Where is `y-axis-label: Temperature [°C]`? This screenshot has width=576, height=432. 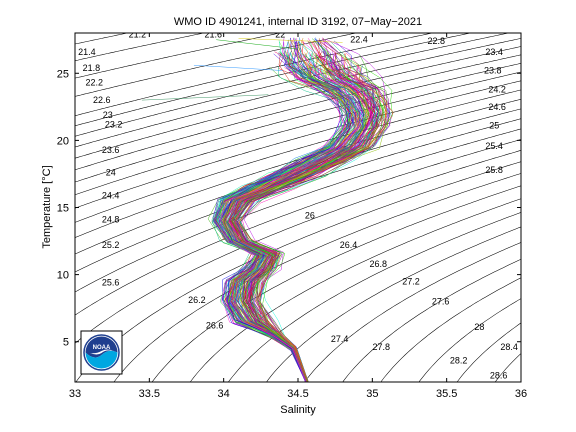
y-axis-label: Temperature [°C] is located at coordinates (47, 206).